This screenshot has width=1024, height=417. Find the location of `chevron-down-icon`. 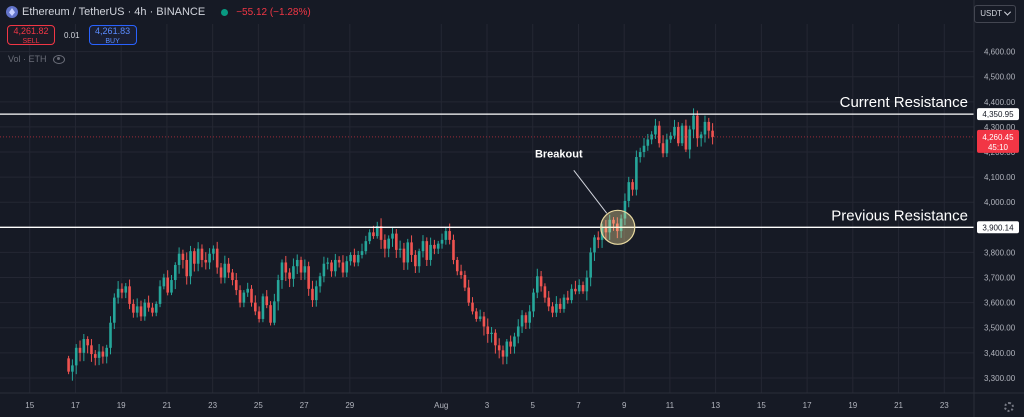

chevron-down-icon is located at coordinates (1007, 12).